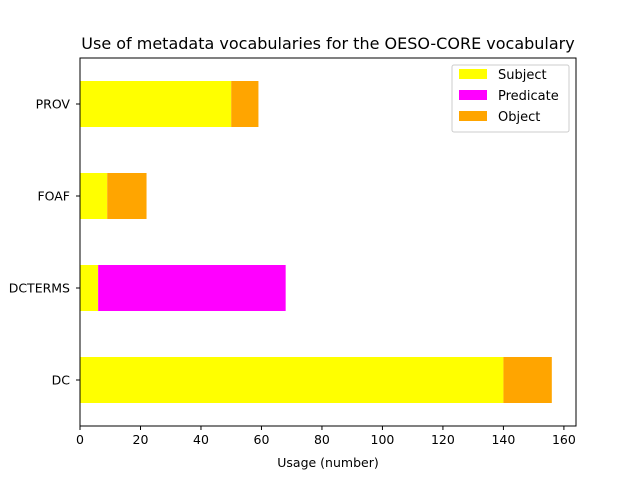 This screenshot has height=480, width=640. I want to click on bar-foaf-subject, so click(94, 196).